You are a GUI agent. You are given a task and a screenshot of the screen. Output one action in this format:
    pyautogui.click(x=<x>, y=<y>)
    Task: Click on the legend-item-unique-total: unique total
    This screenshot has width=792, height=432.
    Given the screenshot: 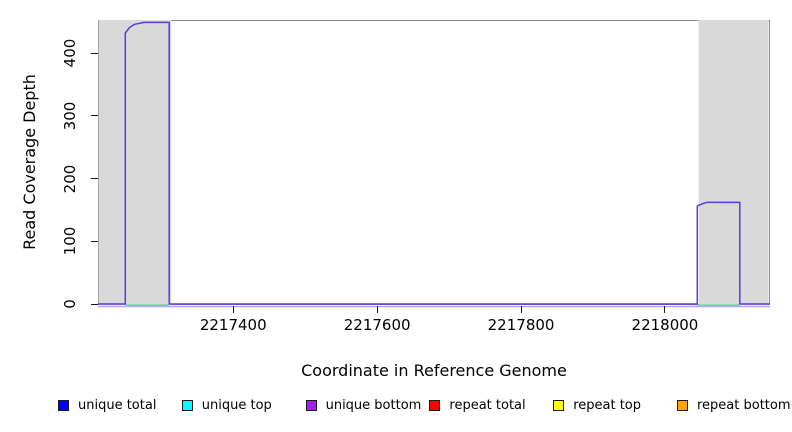 What is the action you would take?
    pyautogui.click(x=107, y=406)
    